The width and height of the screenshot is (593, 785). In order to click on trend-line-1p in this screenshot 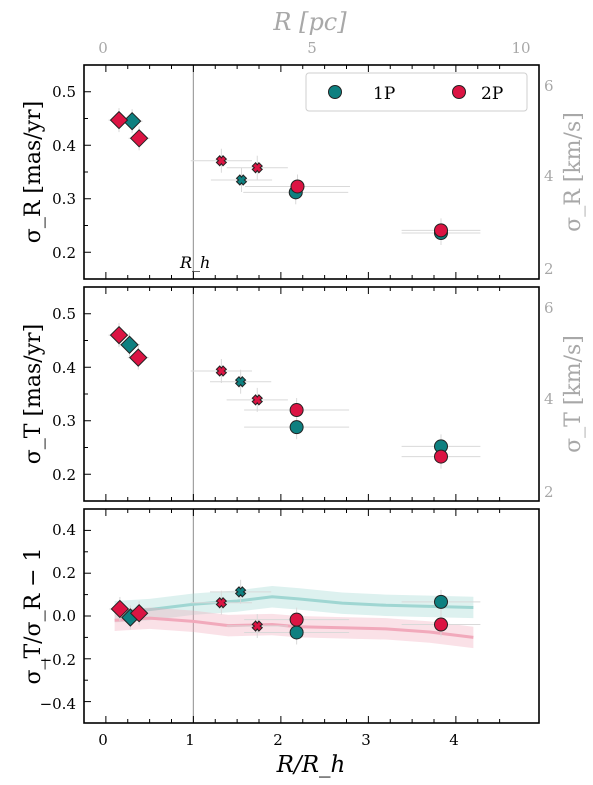, I will do `click(294, 604)`.